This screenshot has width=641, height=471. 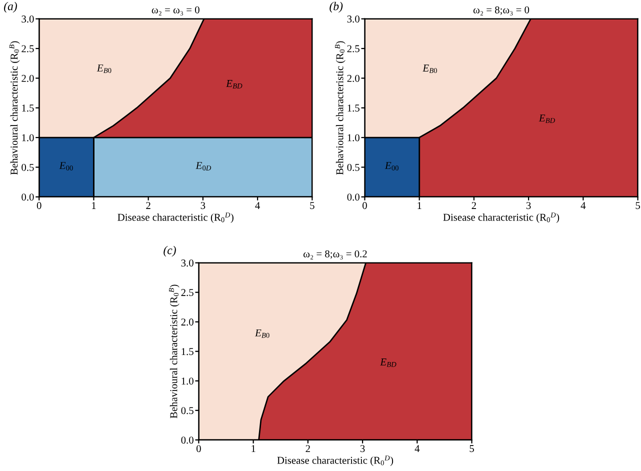 What do you see at coordinates (501, 11) in the screenshot?
I see `chart-title: ω₂ = 8;ω₃ = 0` at bounding box center [501, 11].